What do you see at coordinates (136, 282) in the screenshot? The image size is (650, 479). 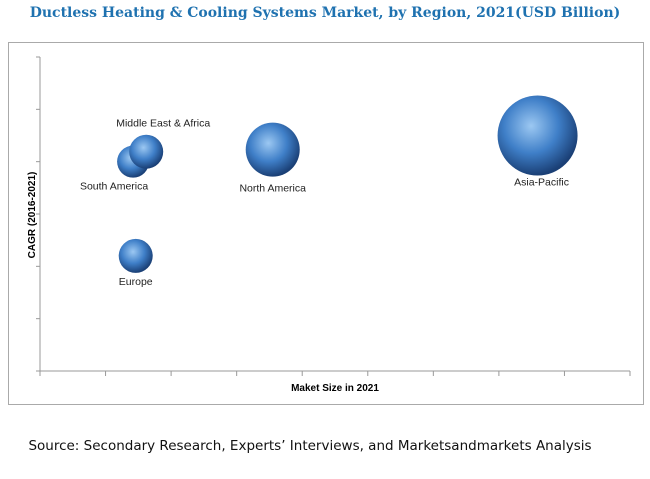 I see `bubble-label: Europe` at bounding box center [136, 282].